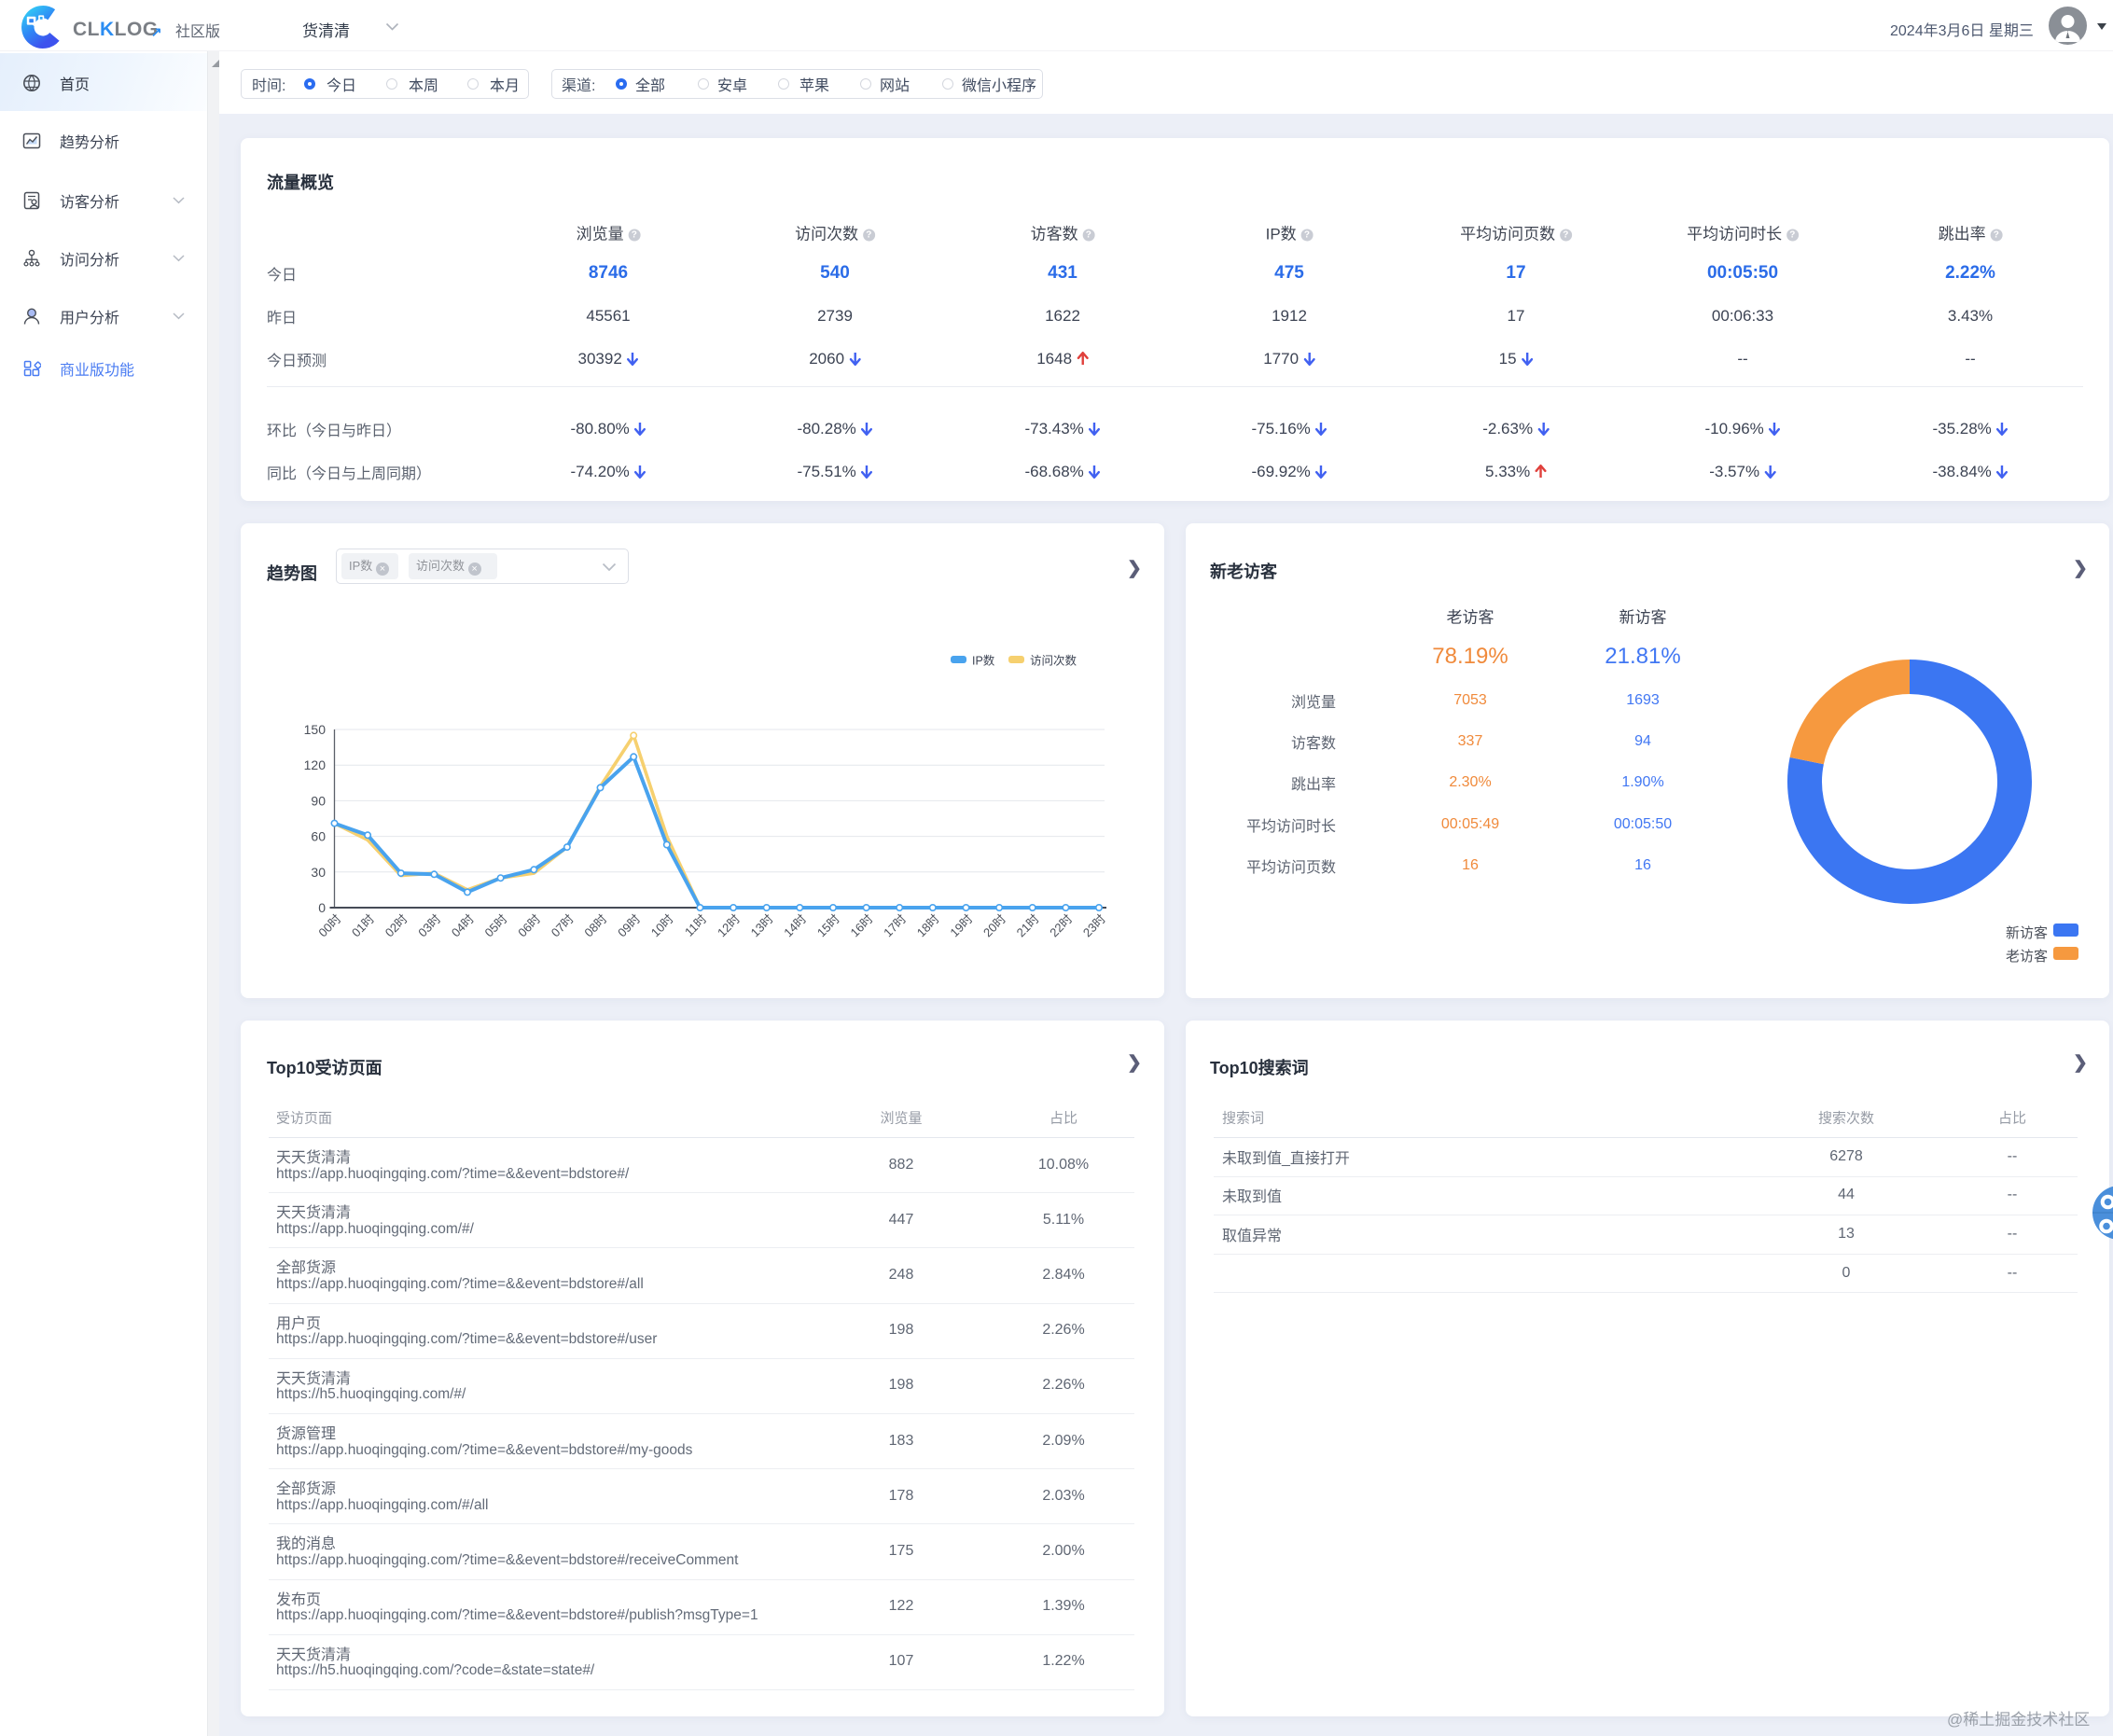 Image resolution: width=2113 pixels, height=1736 pixels. Describe the element at coordinates (563, 925) in the screenshot. I see `svg-text: 07时` at that location.